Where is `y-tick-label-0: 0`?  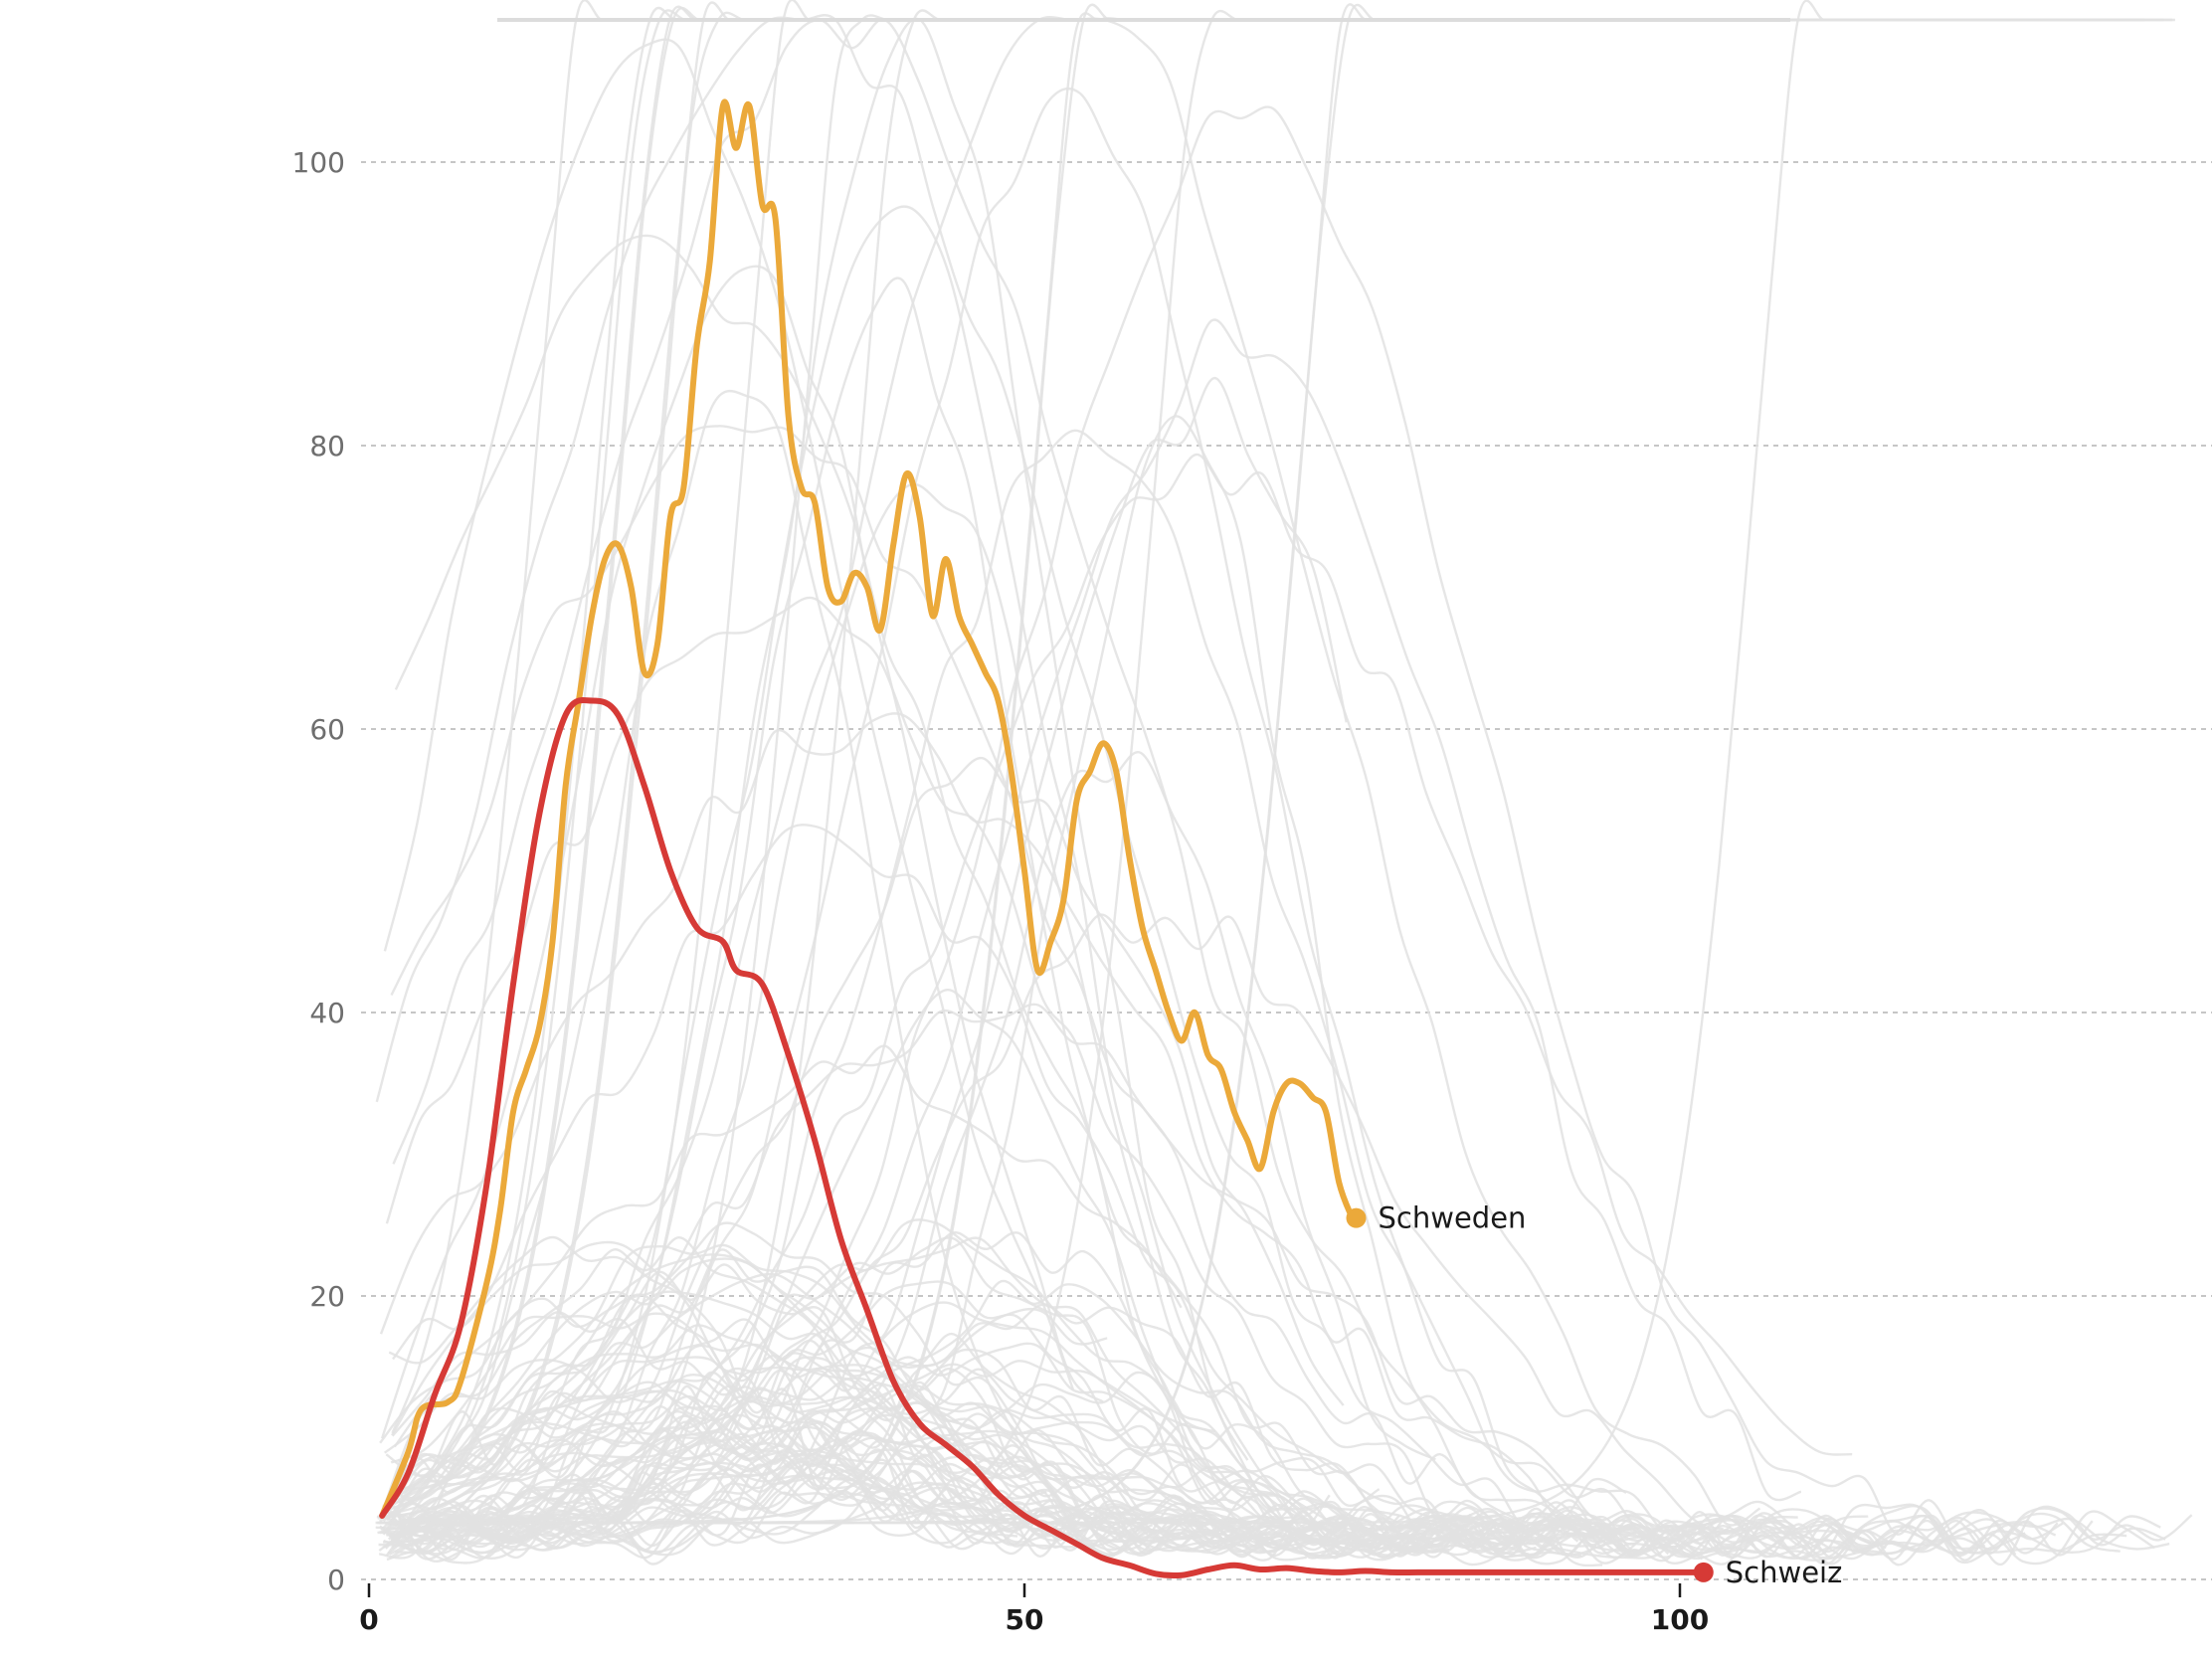 y-tick-label-0: 0 is located at coordinates (336, 1580).